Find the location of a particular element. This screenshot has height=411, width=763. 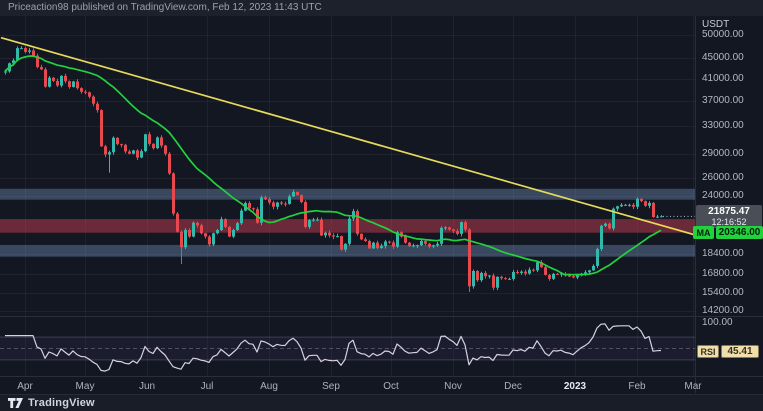

rsi-tag-badge: RSI is located at coordinates (708, 351).